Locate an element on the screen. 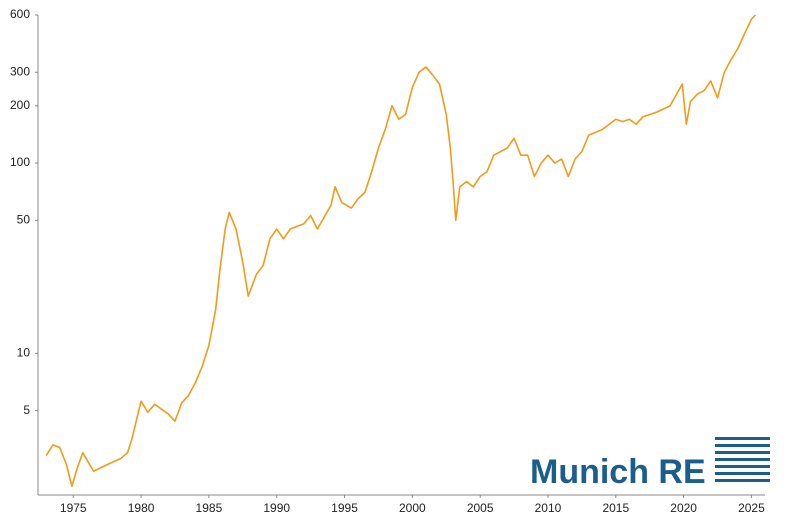  y-tick-label: 600 is located at coordinates (20, 14).